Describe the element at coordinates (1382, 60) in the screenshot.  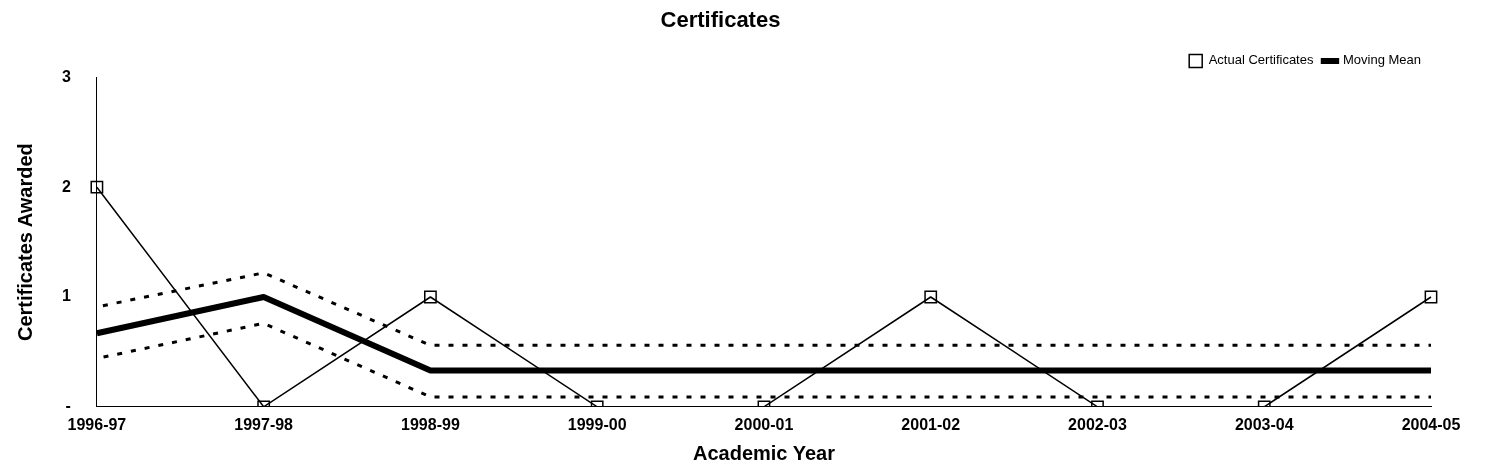
I see `legend-label: Moving Mean` at that location.